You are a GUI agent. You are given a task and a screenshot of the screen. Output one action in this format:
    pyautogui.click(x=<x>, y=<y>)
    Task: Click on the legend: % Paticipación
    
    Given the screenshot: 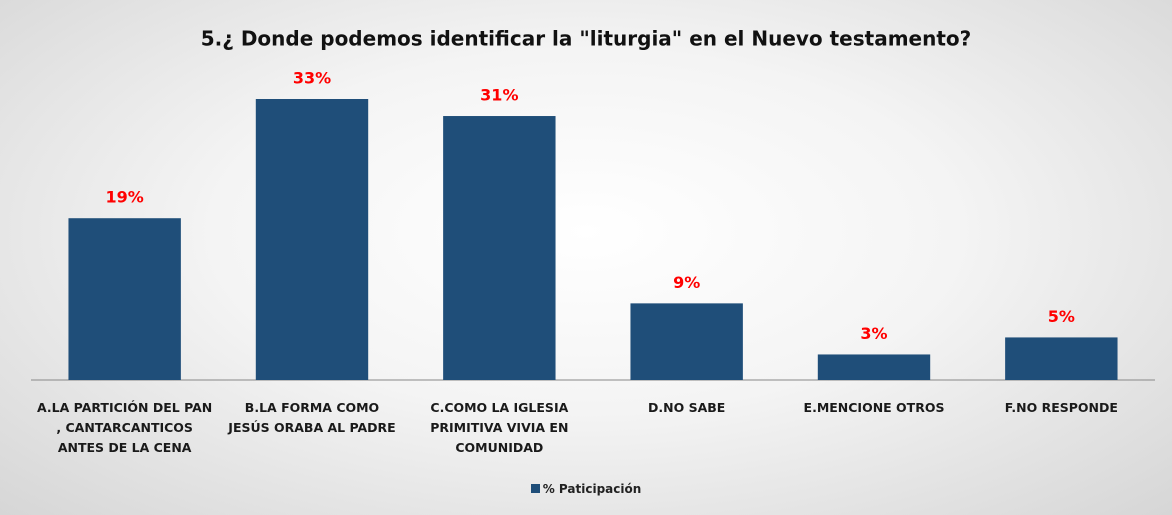 What is the action you would take?
    pyautogui.click(x=586, y=489)
    